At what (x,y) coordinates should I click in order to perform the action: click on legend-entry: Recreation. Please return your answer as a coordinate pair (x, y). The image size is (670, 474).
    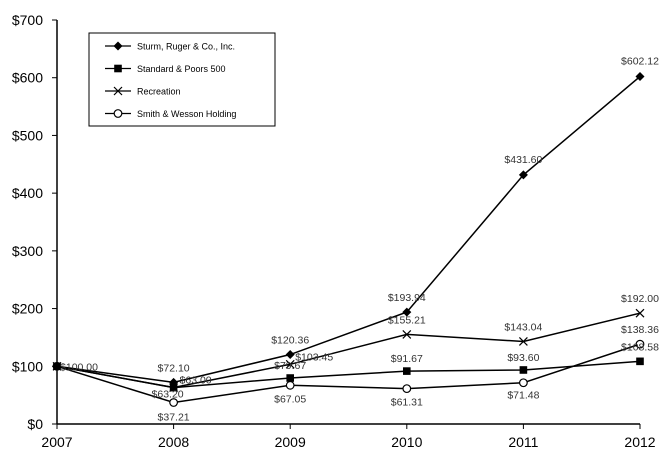
    Looking at the image, I should click on (143, 92).